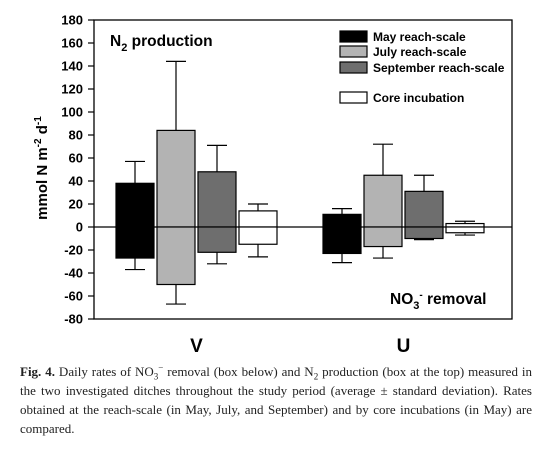  Describe the element at coordinates (420, 52) in the screenshot. I see `legend-label: July reach-scale` at that location.